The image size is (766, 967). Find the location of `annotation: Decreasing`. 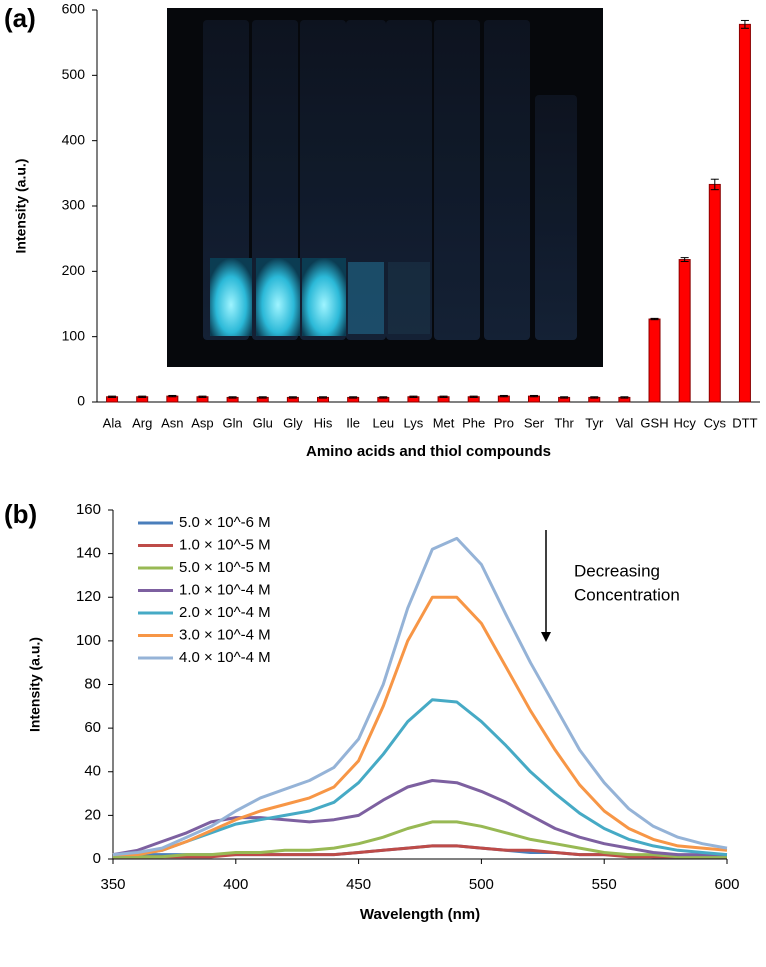

annotation: Decreasing is located at coordinates (617, 570).